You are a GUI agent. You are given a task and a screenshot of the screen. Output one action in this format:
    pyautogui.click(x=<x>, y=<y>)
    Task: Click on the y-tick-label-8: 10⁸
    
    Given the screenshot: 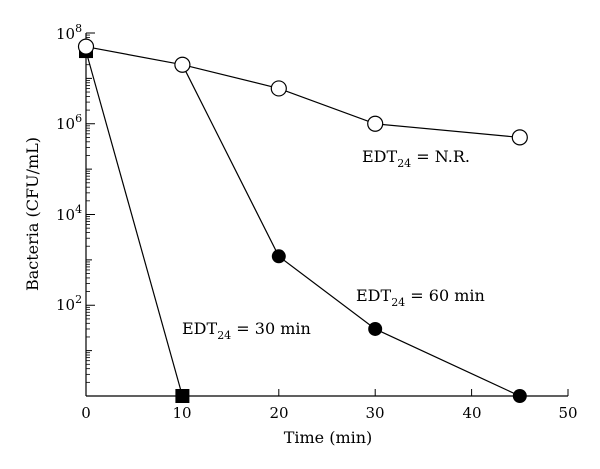 What is the action you would take?
    pyautogui.click(x=69, y=32)
    